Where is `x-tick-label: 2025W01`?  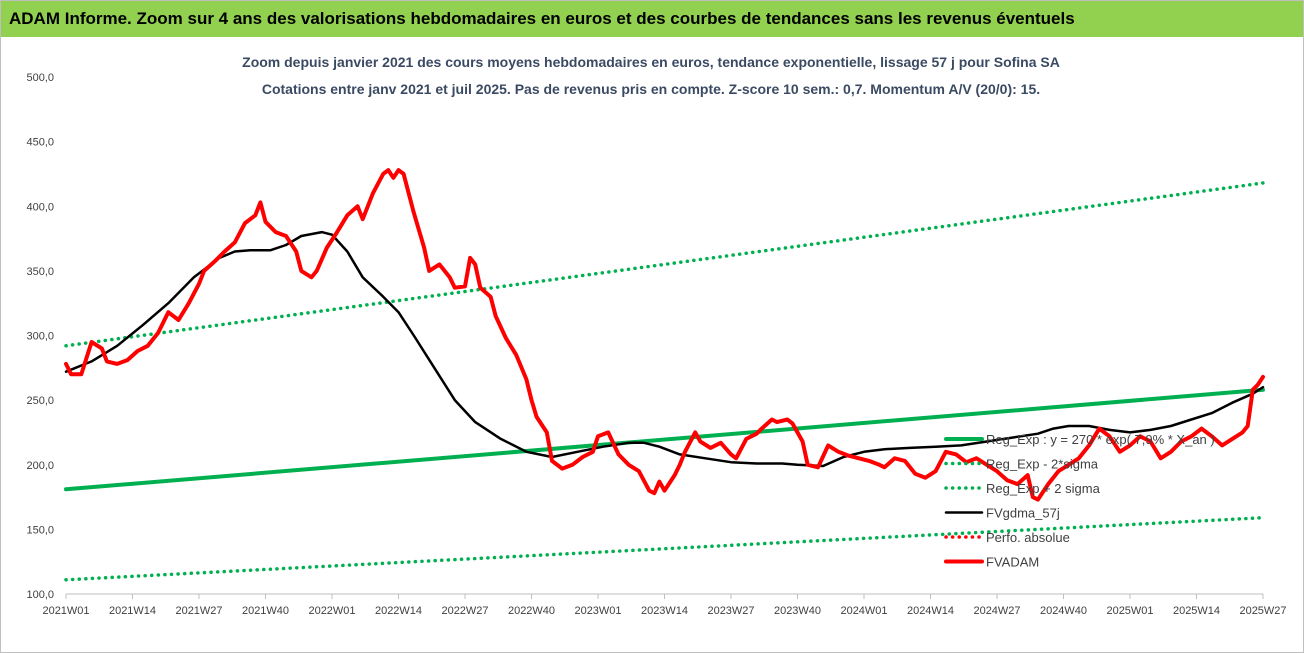 x-tick-label: 2025W01 is located at coordinates (1129, 611).